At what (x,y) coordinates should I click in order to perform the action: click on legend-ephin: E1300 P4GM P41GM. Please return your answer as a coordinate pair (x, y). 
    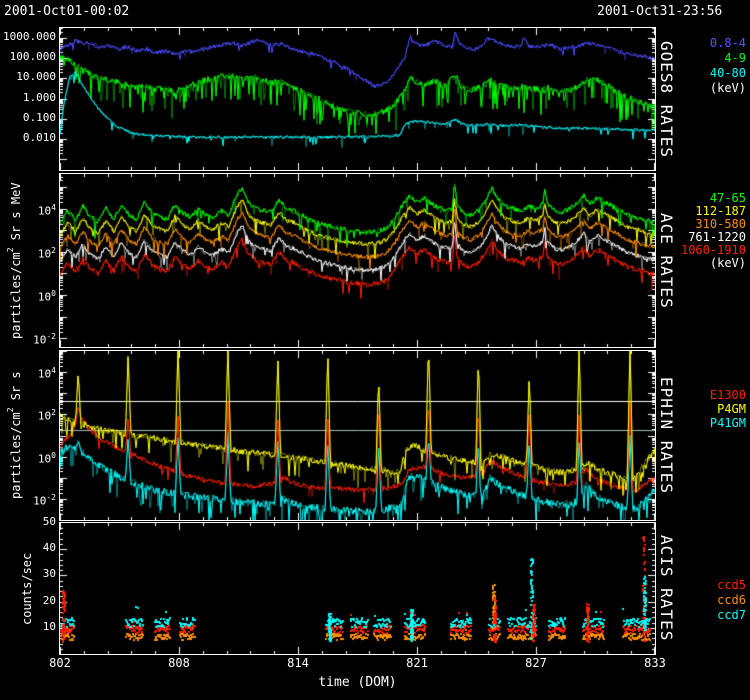
    Looking at the image, I should click on (712, 409).